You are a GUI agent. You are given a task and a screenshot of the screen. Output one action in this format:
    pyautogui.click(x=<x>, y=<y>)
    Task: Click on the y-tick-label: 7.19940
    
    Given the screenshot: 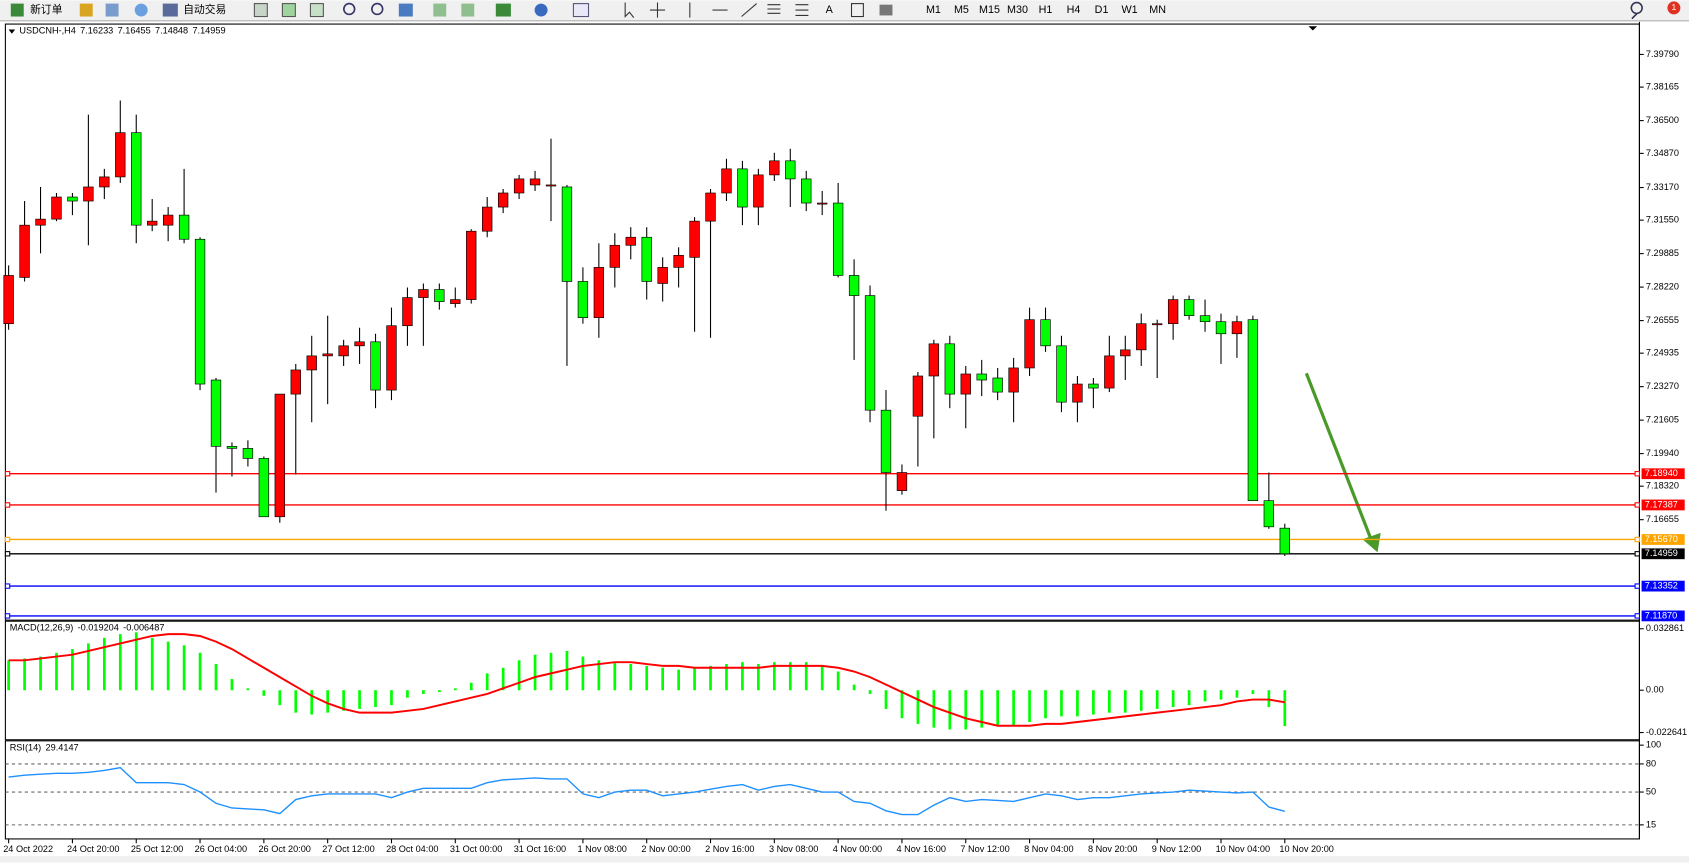 What is the action you would take?
    pyautogui.click(x=1662, y=453)
    